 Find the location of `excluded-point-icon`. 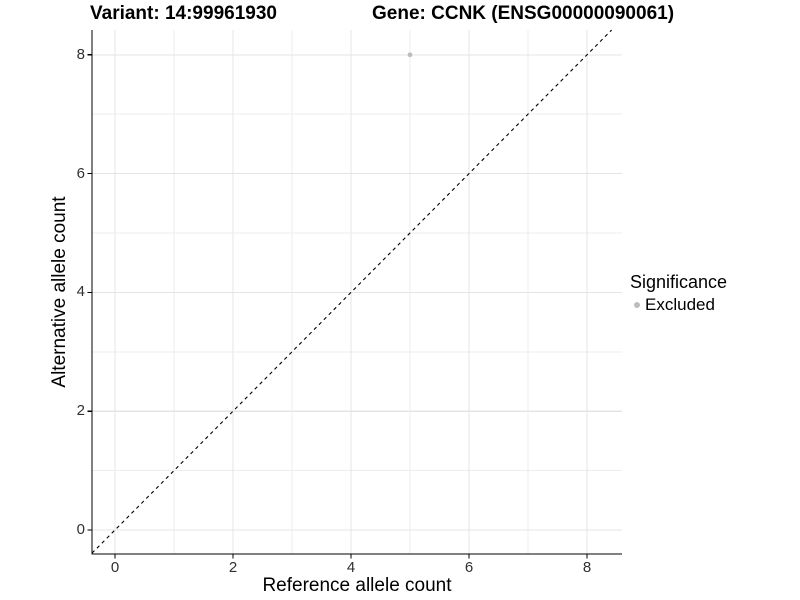

excluded-point-icon is located at coordinates (637, 305).